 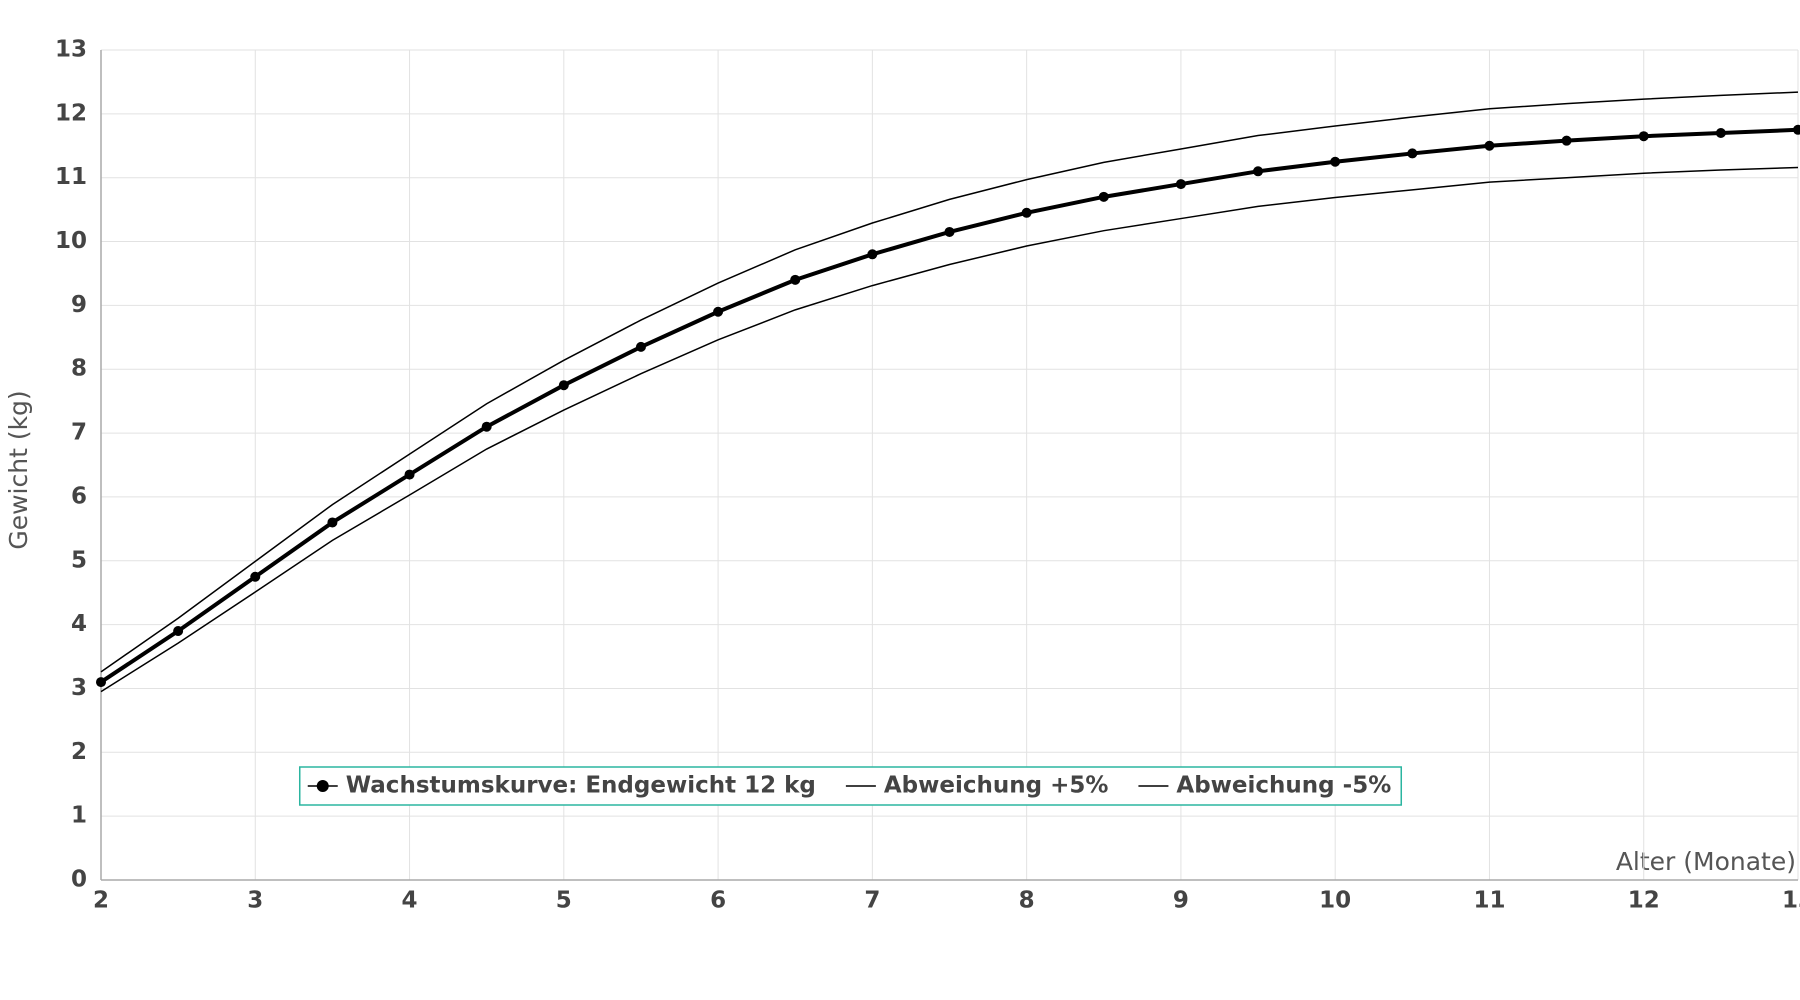 I want to click on x-tick-label: 7, so click(x=872, y=901).